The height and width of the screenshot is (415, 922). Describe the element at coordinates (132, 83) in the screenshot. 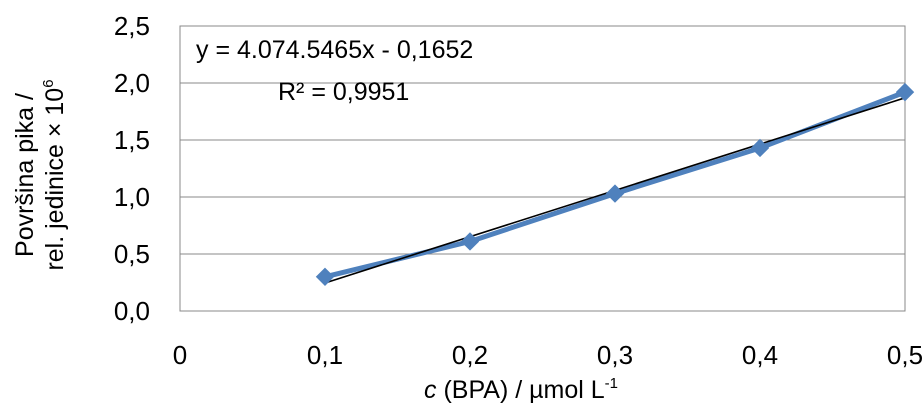

I see `y-tick-label: 2,0` at that location.